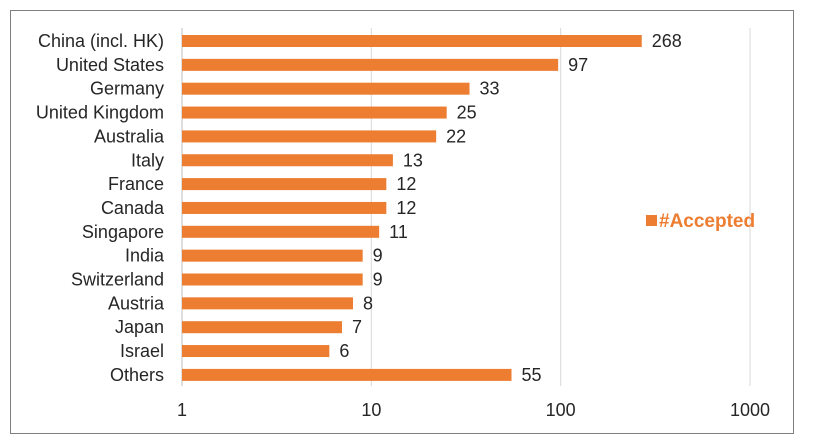 This screenshot has width=819, height=441. I want to click on data-label: 33, so click(490, 89).